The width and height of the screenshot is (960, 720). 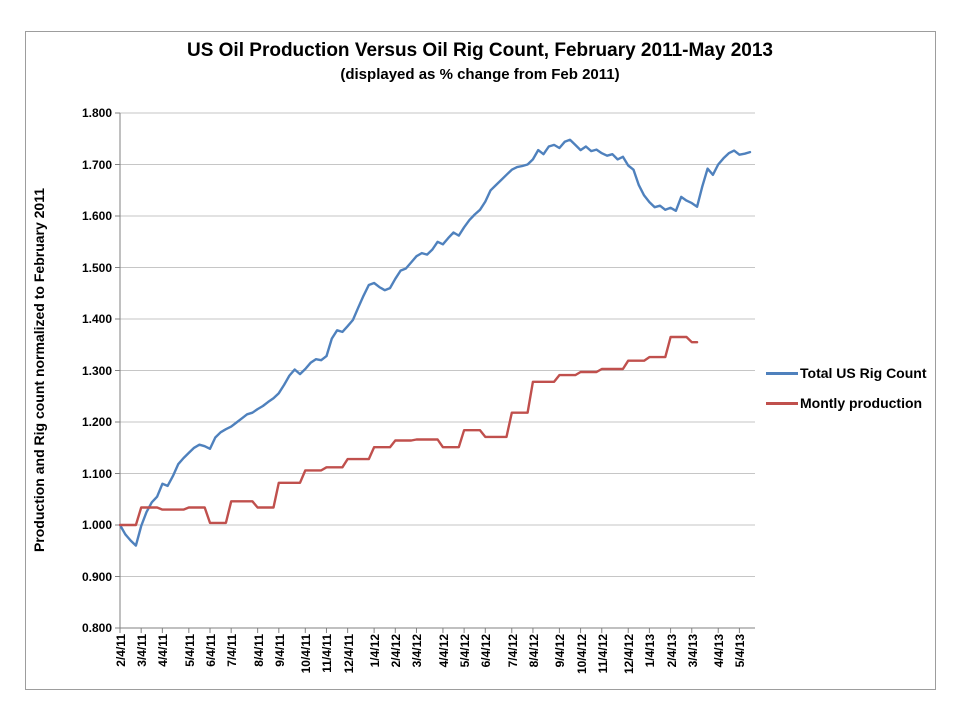 What do you see at coordinates (740, 651) in the screenshot?
I see `x-tick-label: 5/4/13` at bounding box center [740, 651].